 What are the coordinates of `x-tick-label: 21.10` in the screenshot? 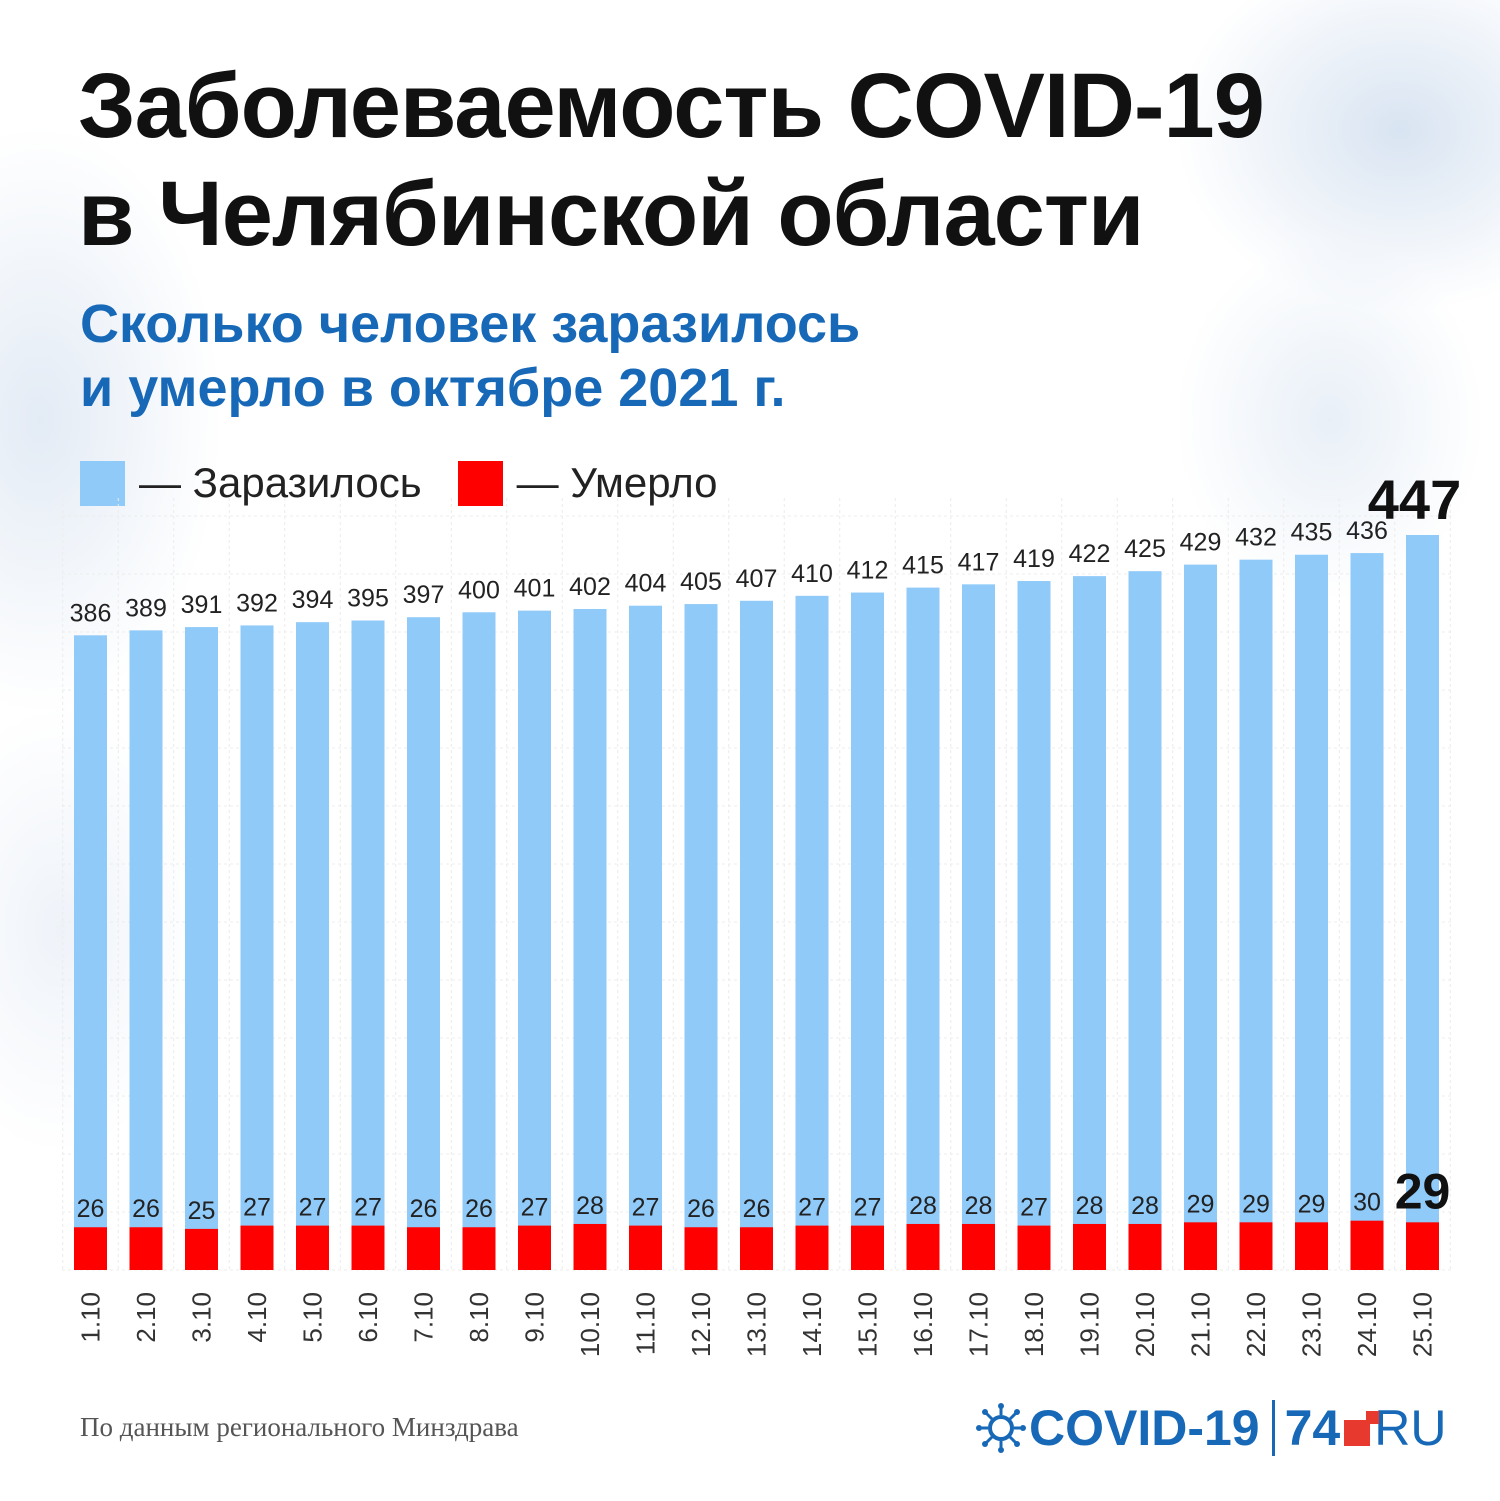 It's located at (1201, 1324).